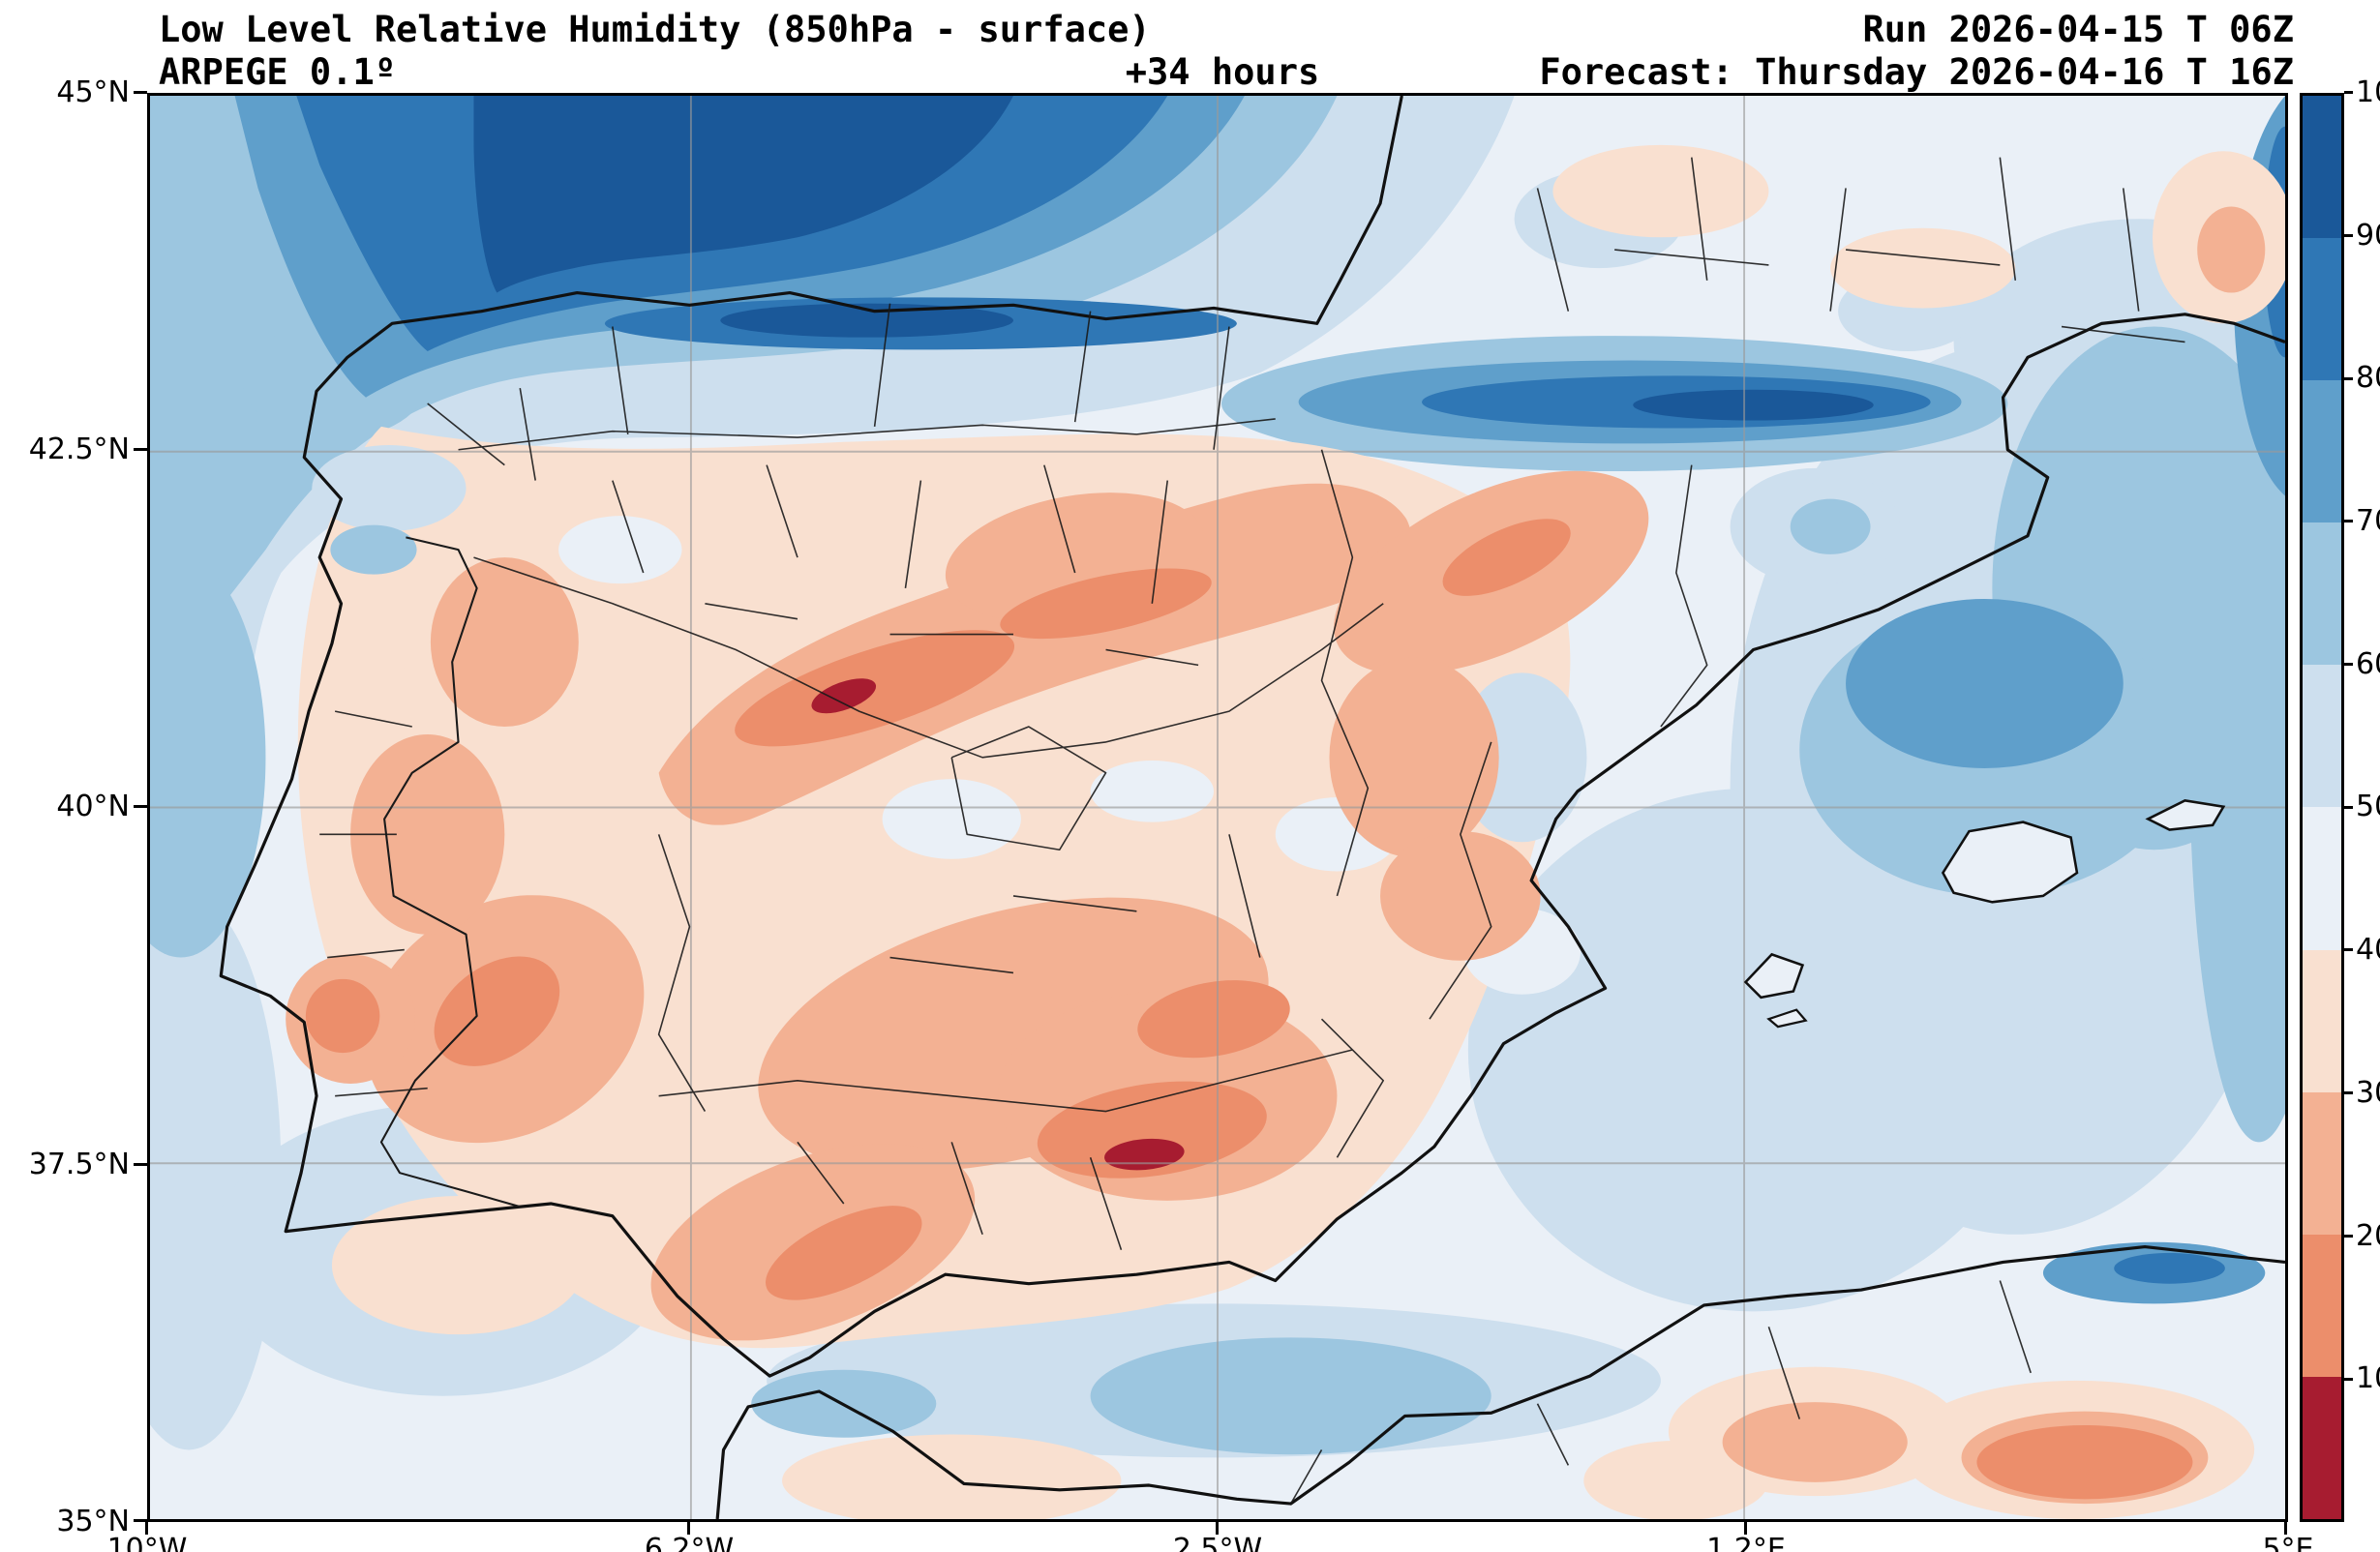 The width and height of the screenshot is (2380, 1552). I want to click on y-tick-label-37-5n: 37.5°N, so click(79, 1165).